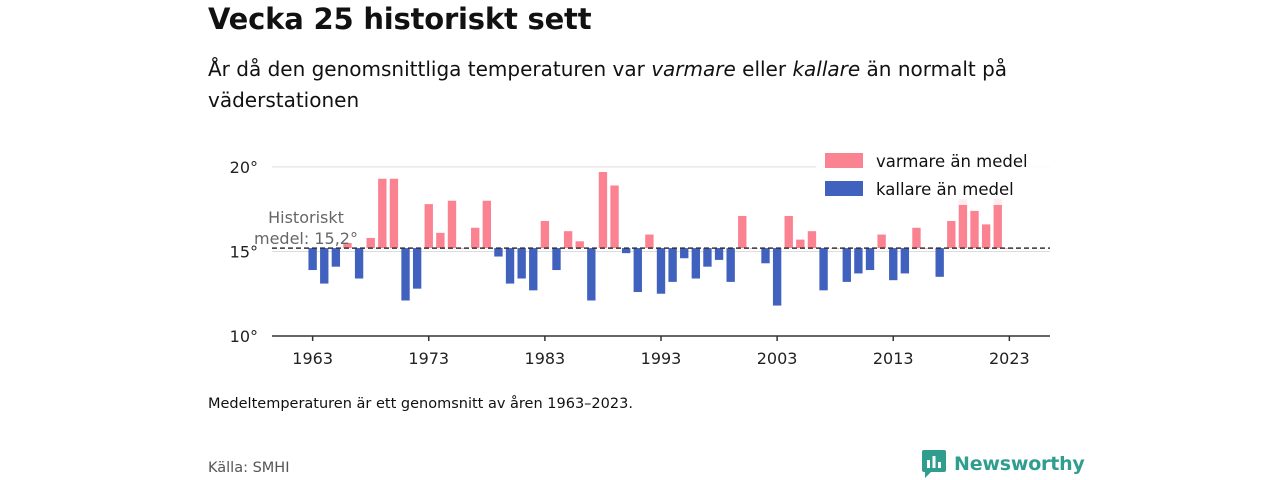 The width and height of the screenshot is (1280, 480). What do you see at coordinates (844, 160) in the screenshot?
I see `legend-swatch-warm` at bounding box center [844, 160].